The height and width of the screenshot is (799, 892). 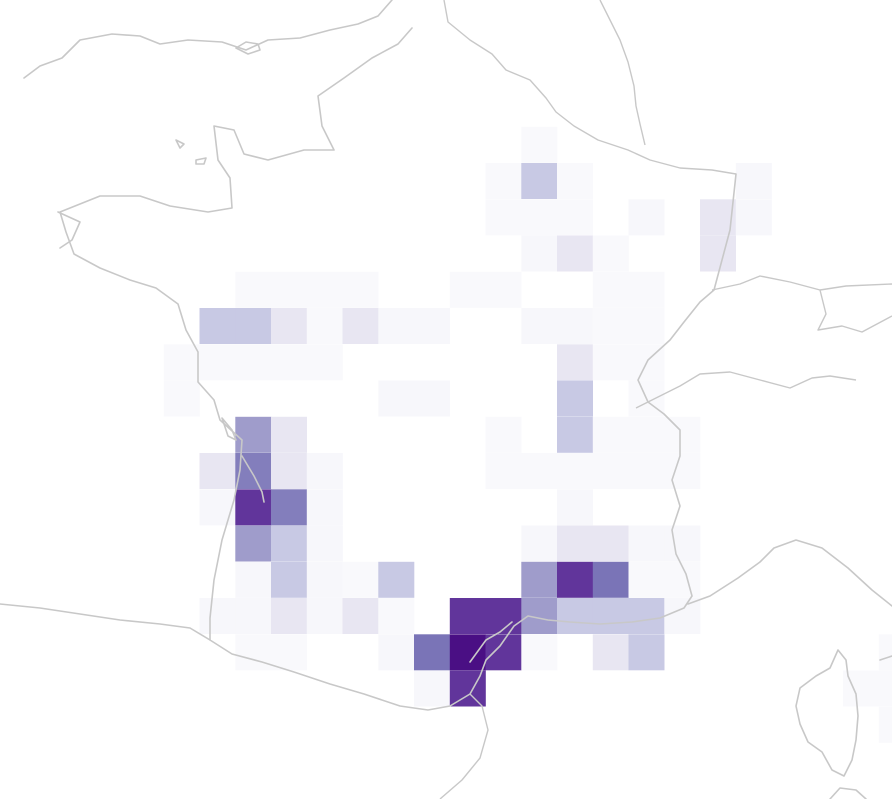 What do you see at coordinates (229, 429) in the screenshot?
I see `coastline-oleron` at bounding box center [229, 429].